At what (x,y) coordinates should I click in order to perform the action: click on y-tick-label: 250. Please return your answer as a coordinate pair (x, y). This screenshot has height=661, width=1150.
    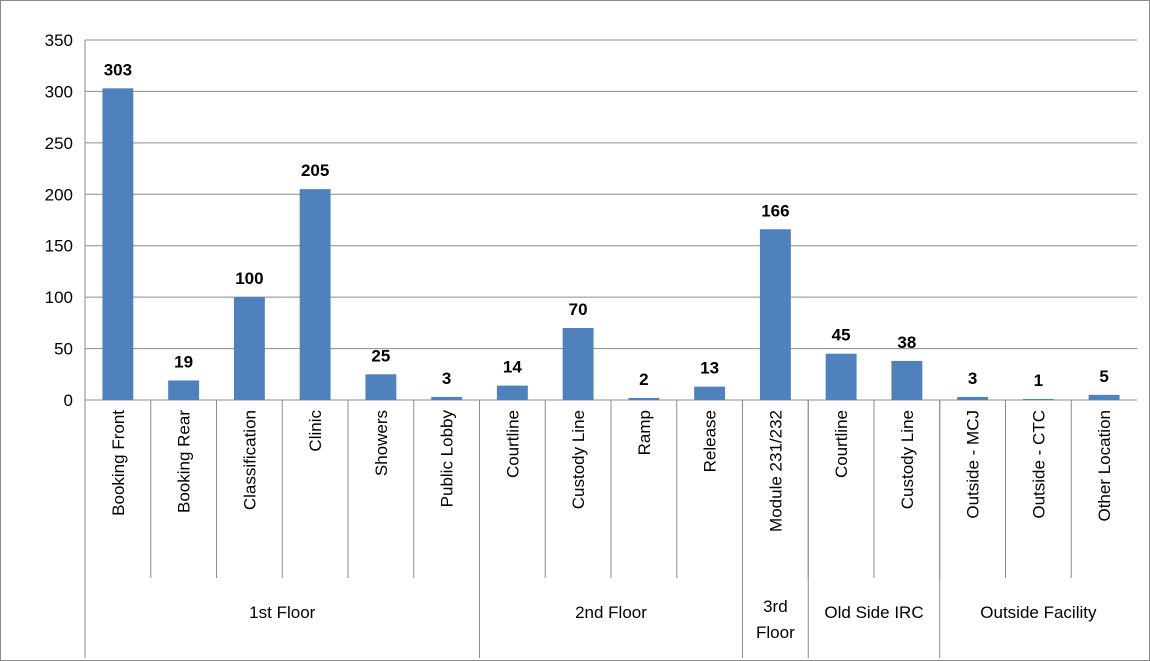
    Looking at the image, I should click on (59, 143).